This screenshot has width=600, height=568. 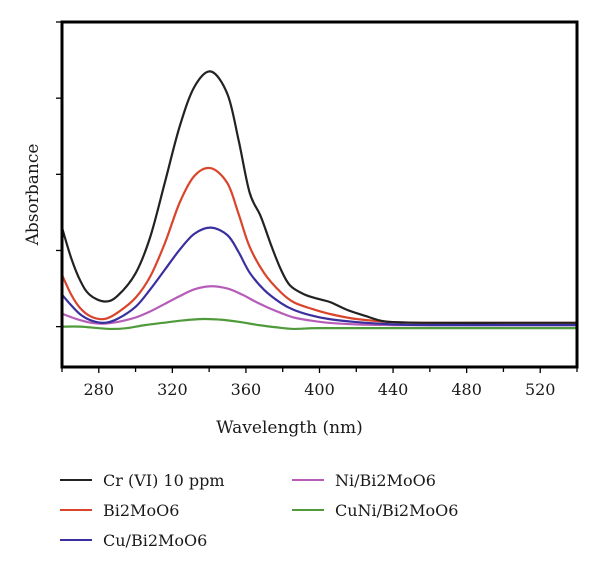 What do you see at coordinates (319, 389) in the screenshot?
I see `x-tick-label: 400` at bounding box center [319, 389].